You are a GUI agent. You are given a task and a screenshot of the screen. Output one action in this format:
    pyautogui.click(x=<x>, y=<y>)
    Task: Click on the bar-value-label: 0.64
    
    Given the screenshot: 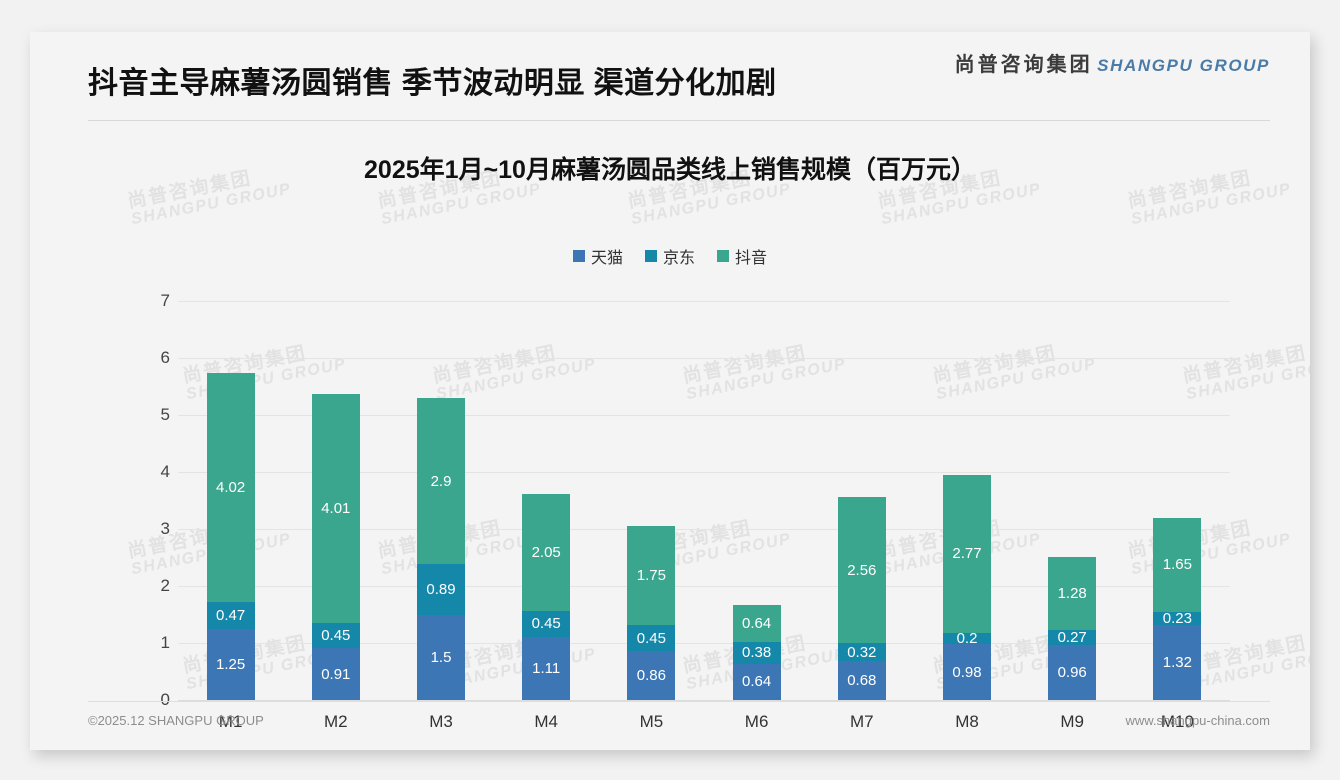 What is the action you would take?
    pyautogui.click(x=756, y=682)
    